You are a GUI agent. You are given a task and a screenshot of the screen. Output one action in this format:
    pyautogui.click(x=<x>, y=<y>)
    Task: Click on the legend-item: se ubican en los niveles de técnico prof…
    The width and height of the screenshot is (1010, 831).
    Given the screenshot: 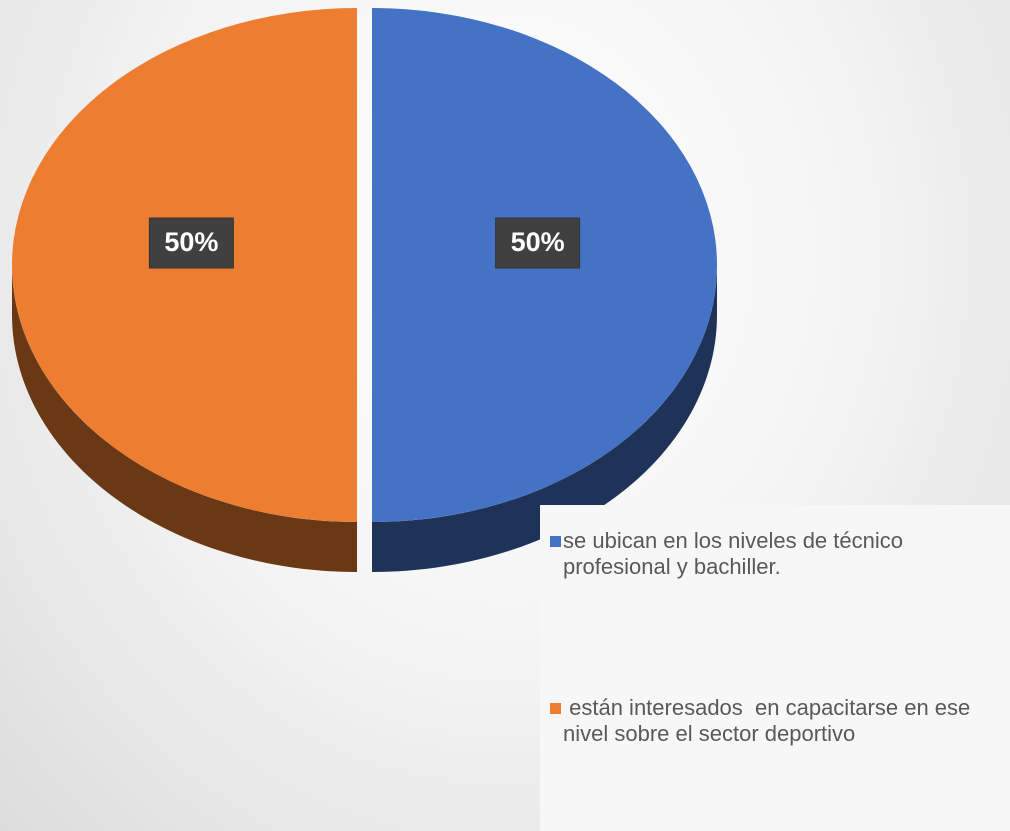 What is the action you would take?
    pyautogui.click(x=780, y=554)
    